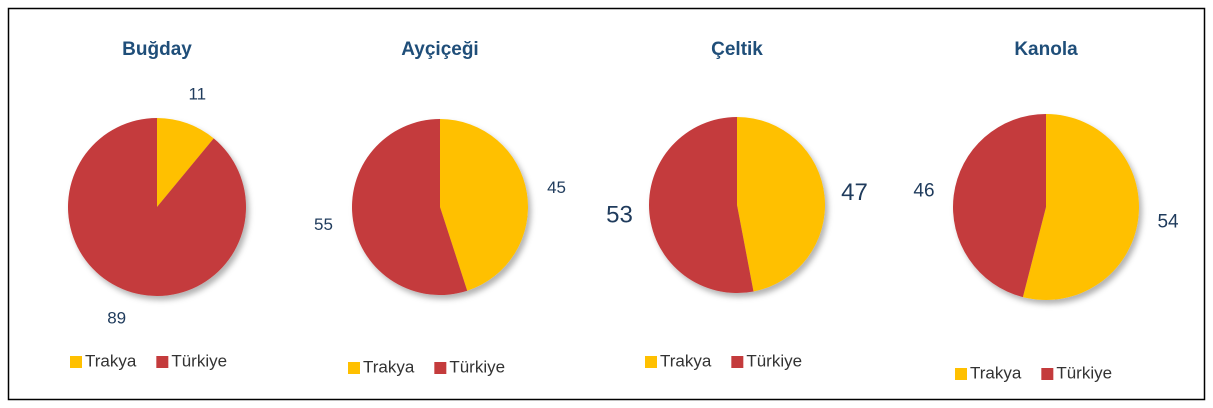 Image resolution: width=1213 pixels, height=408 pixels. Describe the element at coordinates (1046, 49) in the screenshot. I see `chart-title: Kanola` at that location.